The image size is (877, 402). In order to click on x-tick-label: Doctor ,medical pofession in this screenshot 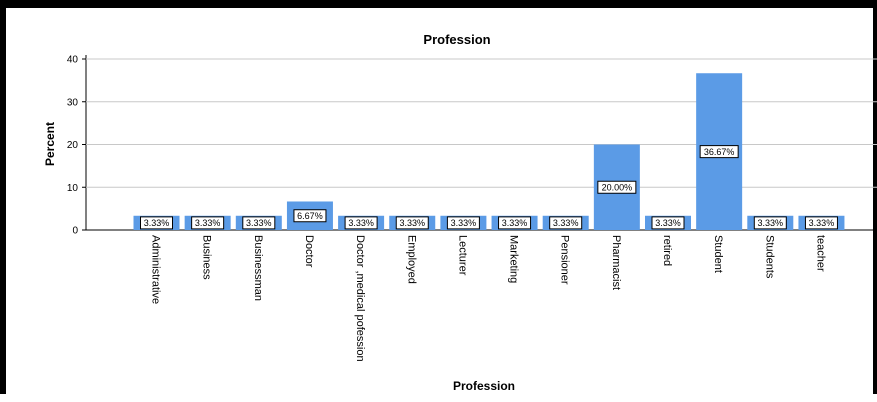, I will do `click(360, 298)`.